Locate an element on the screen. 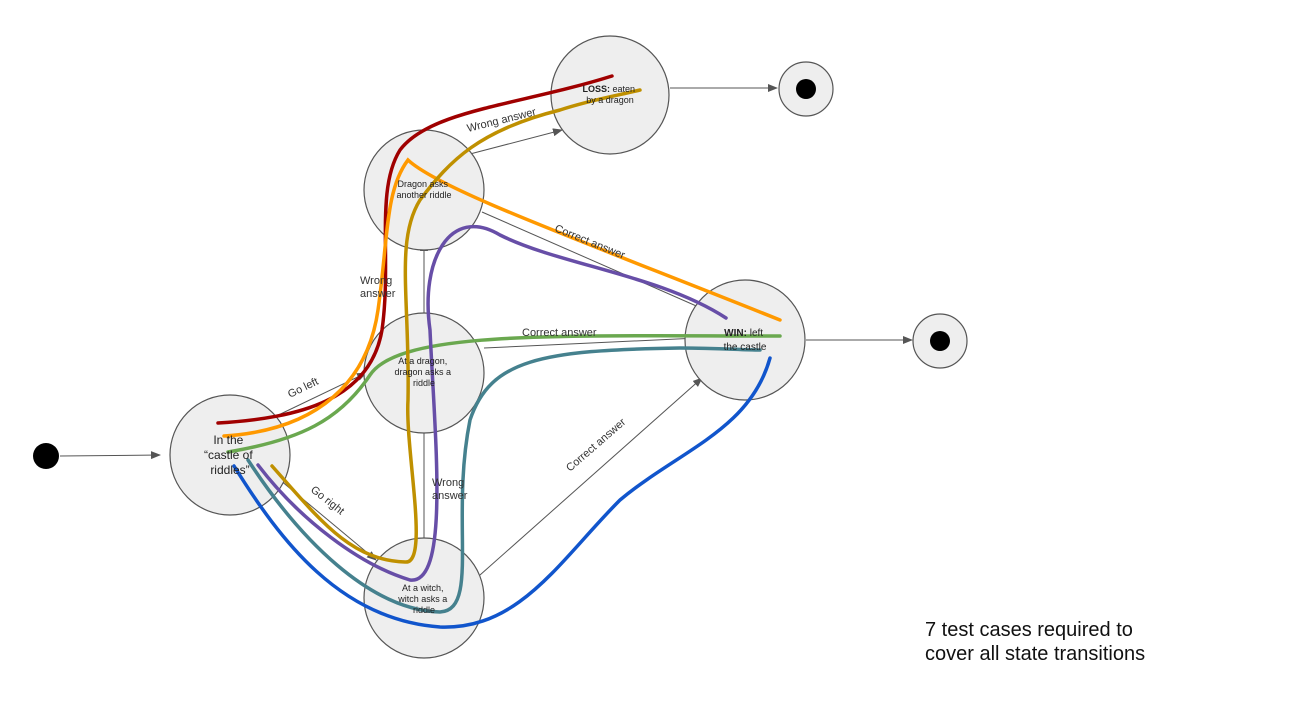  dragon2-label: Dragon asks another riddle is located at coordinates (423, 189).